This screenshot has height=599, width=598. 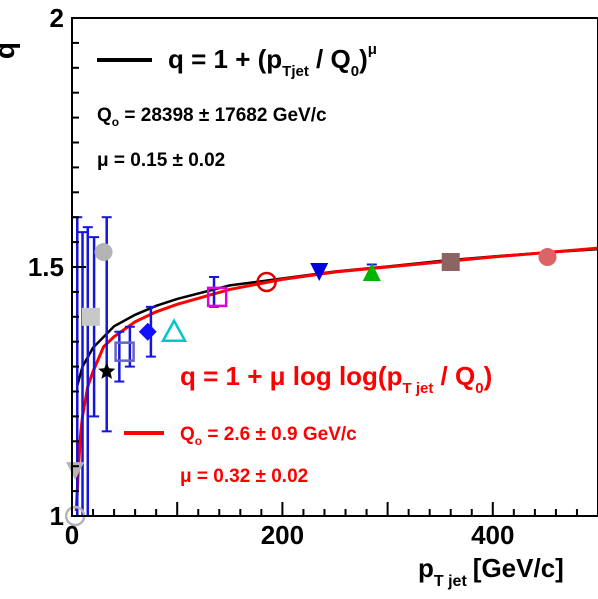 What do you see at coordinates (268, 436) in the screenshot?
I see `legend-param-q0-red: Qo = 2.6 ± 0.9 GeV/c` at bounding box center [268, 436].